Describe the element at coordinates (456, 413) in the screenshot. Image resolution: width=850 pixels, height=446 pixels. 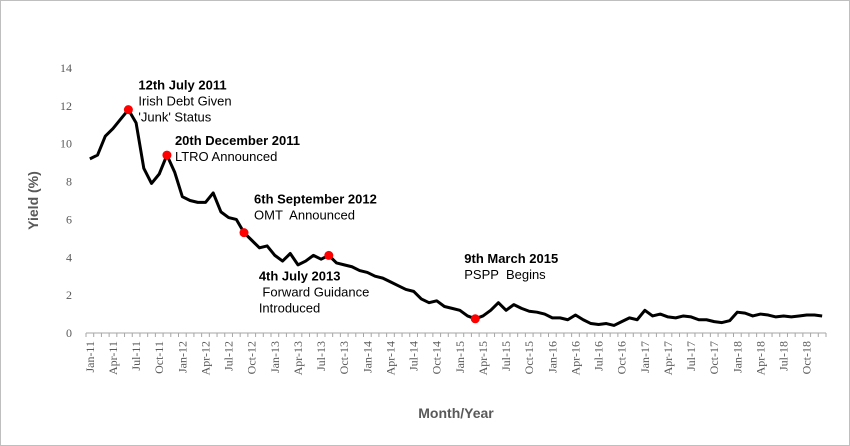
I see `x-axis-title: Month/Year` at that location.